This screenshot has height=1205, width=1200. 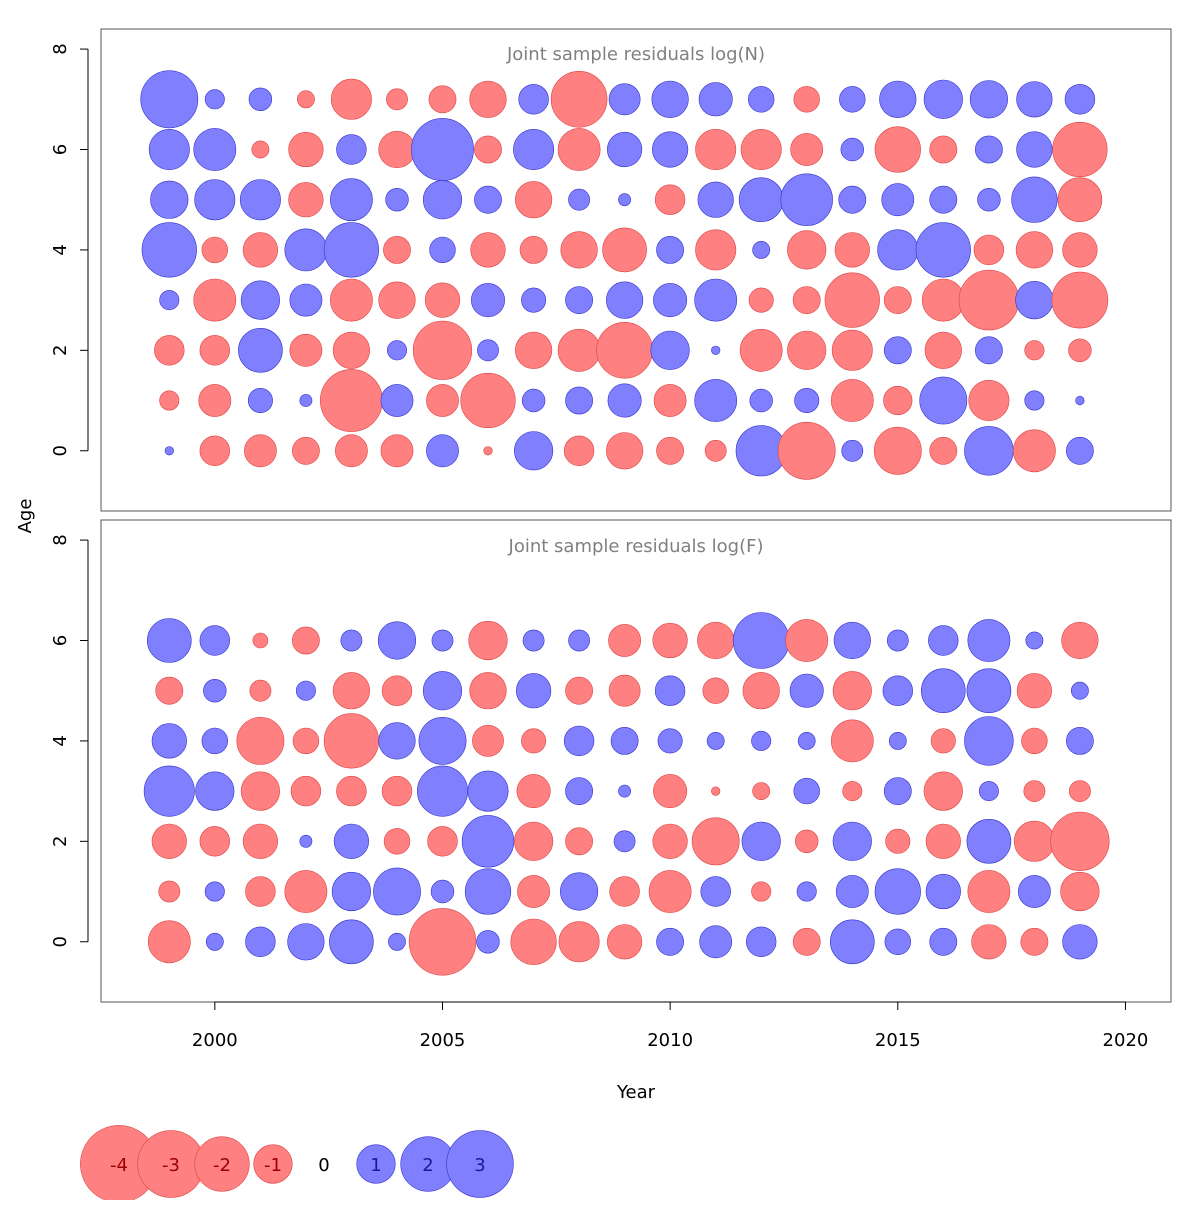 I want to click on bubble-2019-age5, so click(x=1080, y=199).